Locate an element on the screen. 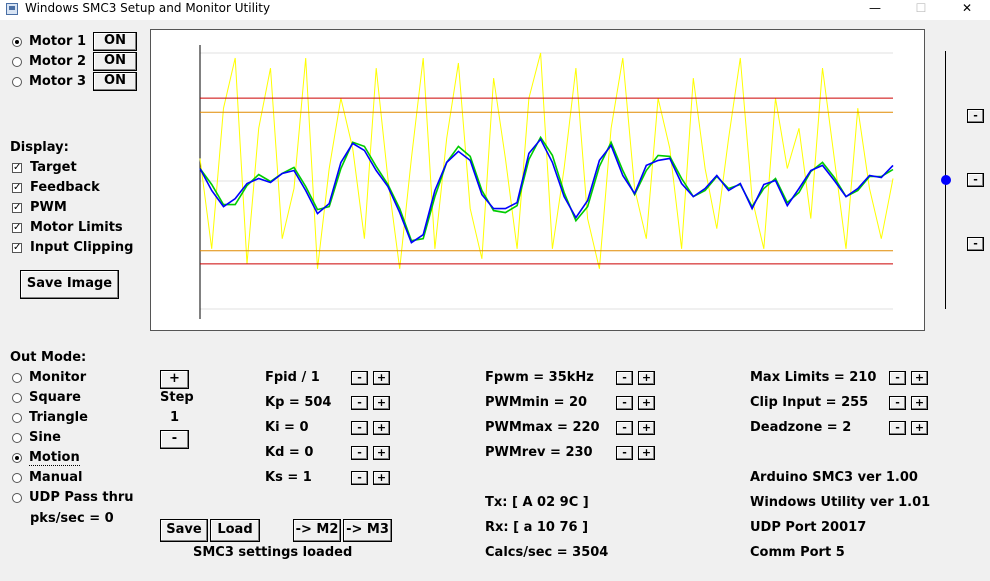 This screenshot has width=990, height=581. mode-sine-radio is located at coordinates (17, 438).